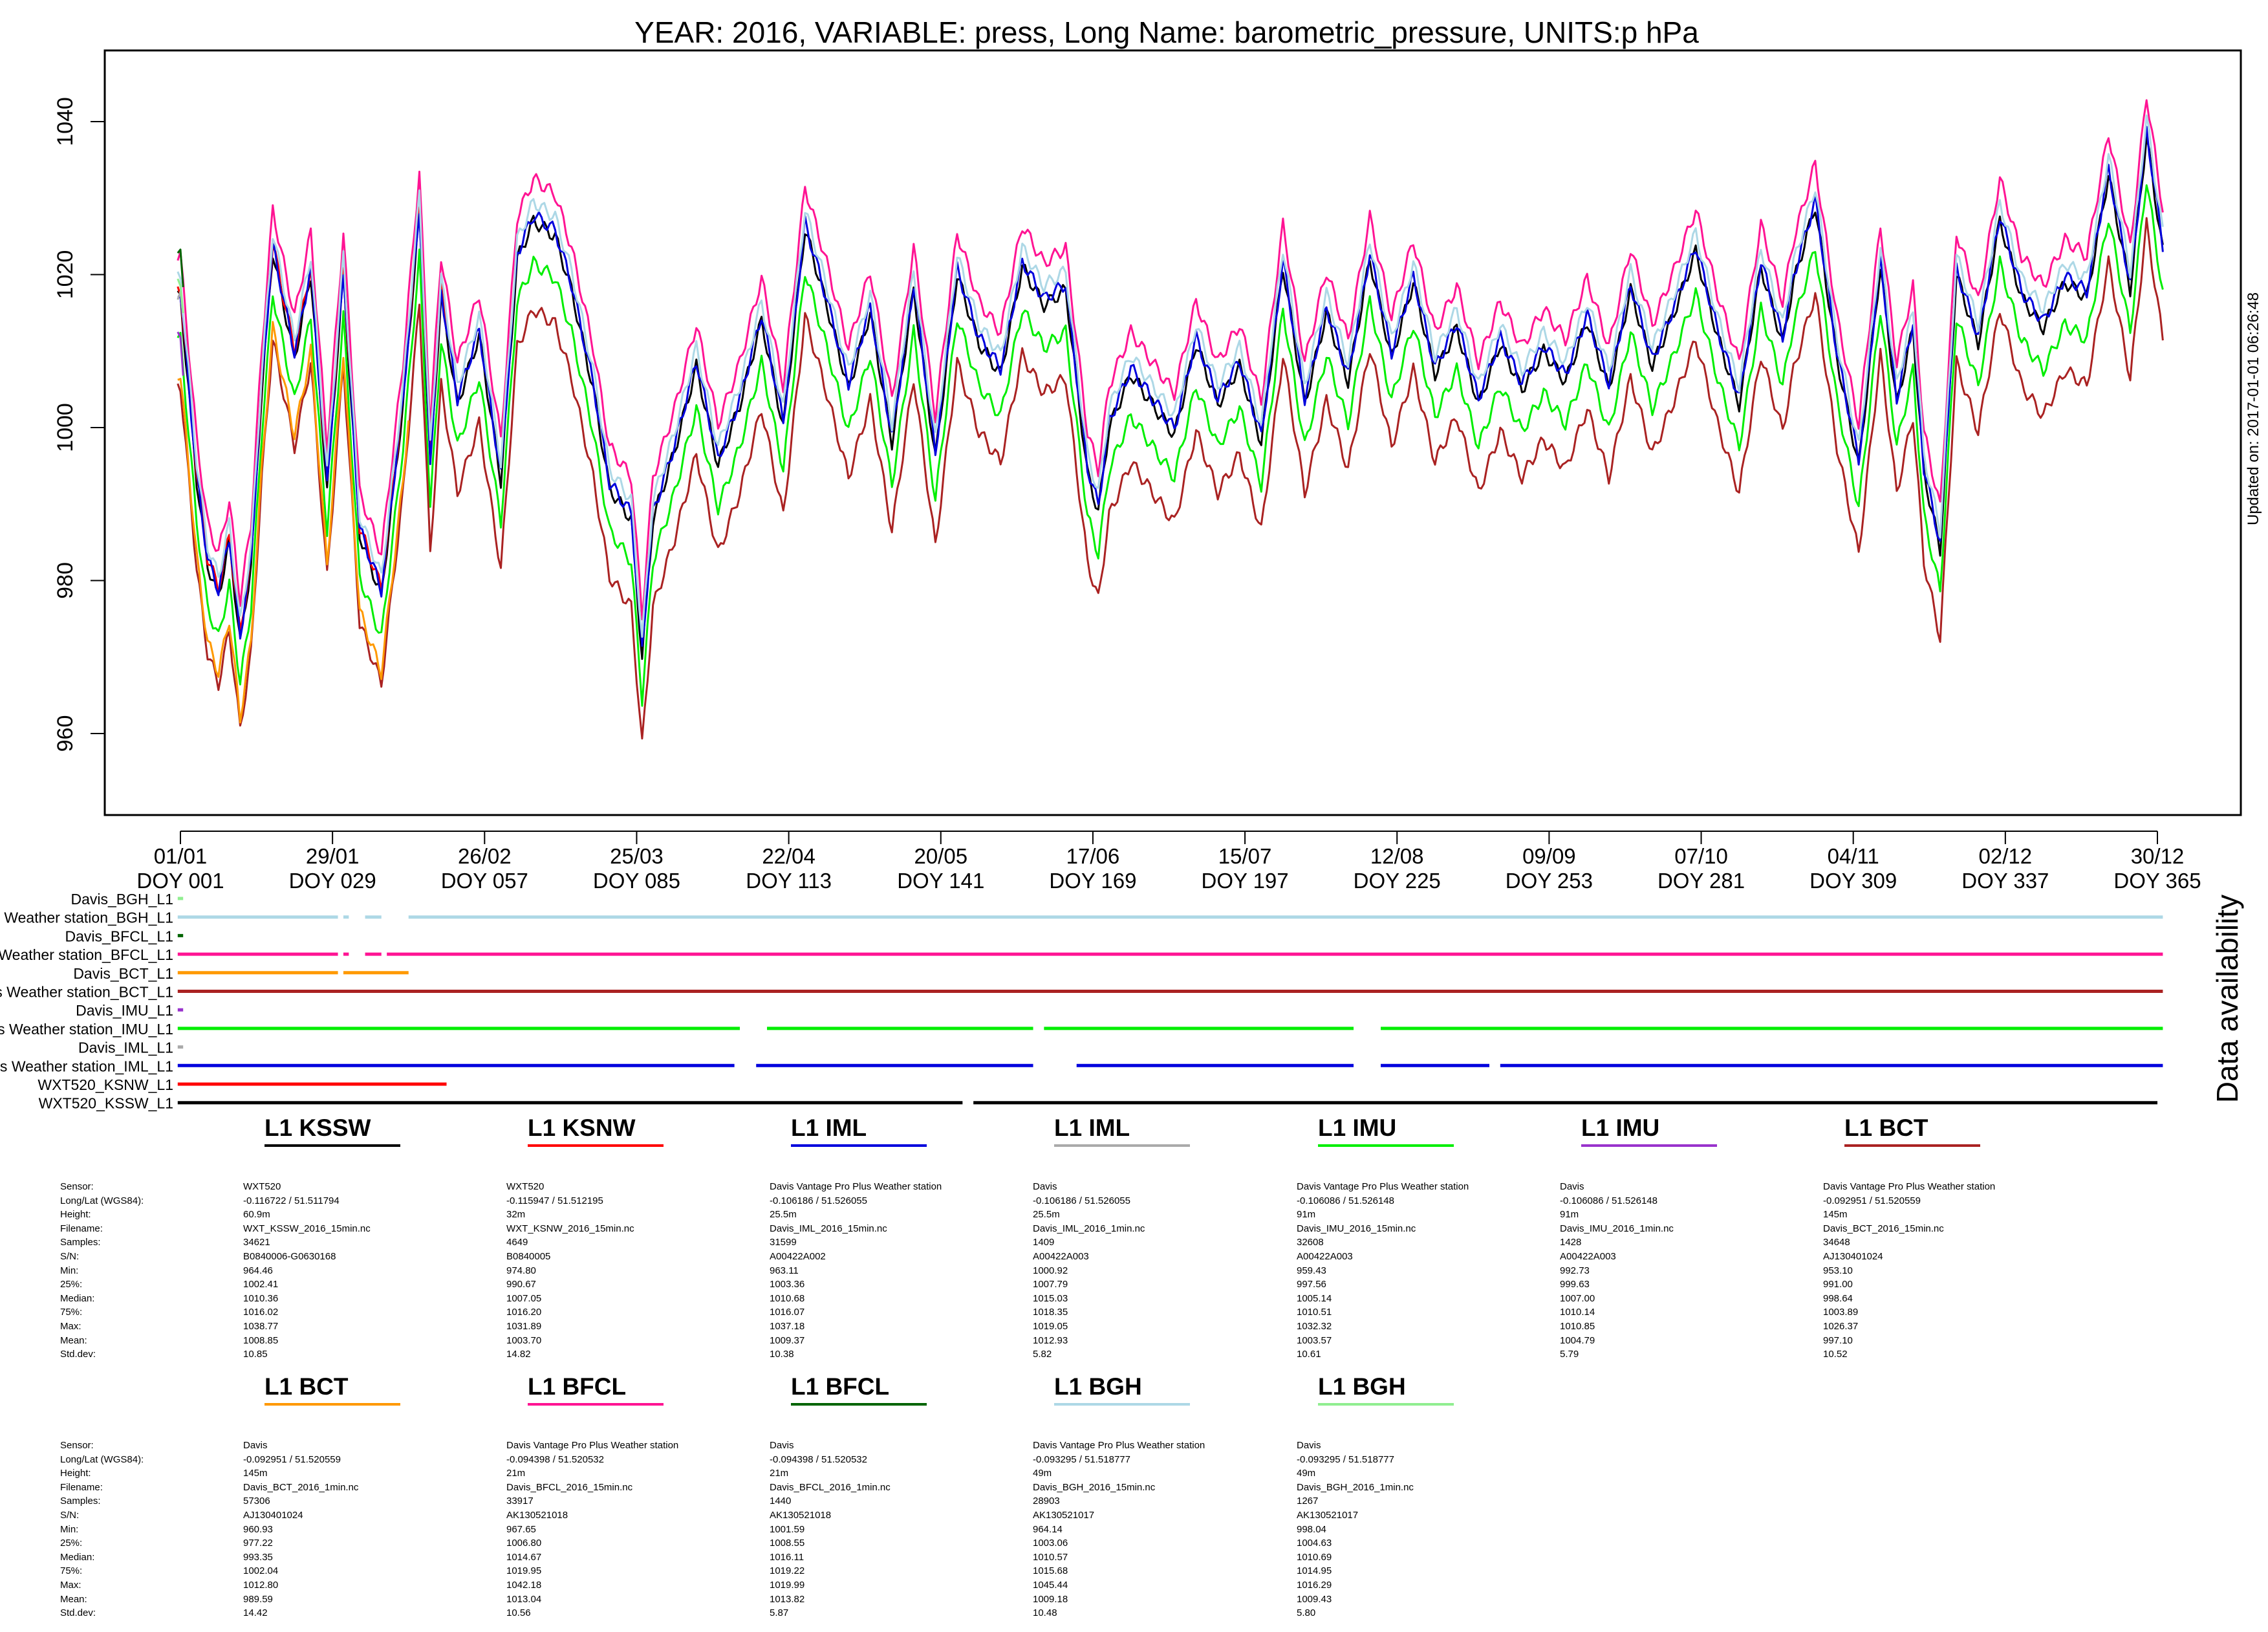 The width and height of the screenshot is (2268, 1632). What do you see at coordinates (261, 1340) in the screenshot?
I see `station-value: 1008.85` at bounding box center [261, 1340].